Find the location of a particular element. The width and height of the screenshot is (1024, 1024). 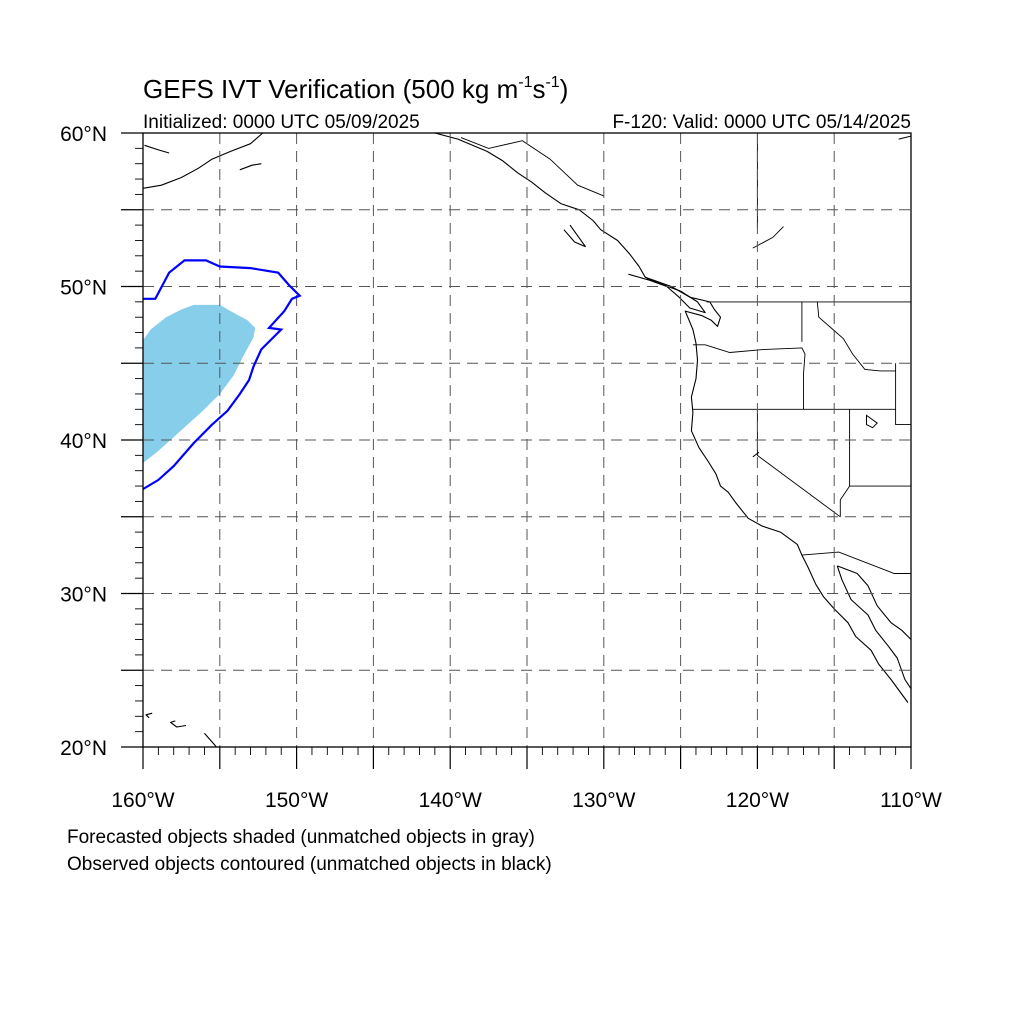

forecast-object-shade is located at coordinates (199, 383).